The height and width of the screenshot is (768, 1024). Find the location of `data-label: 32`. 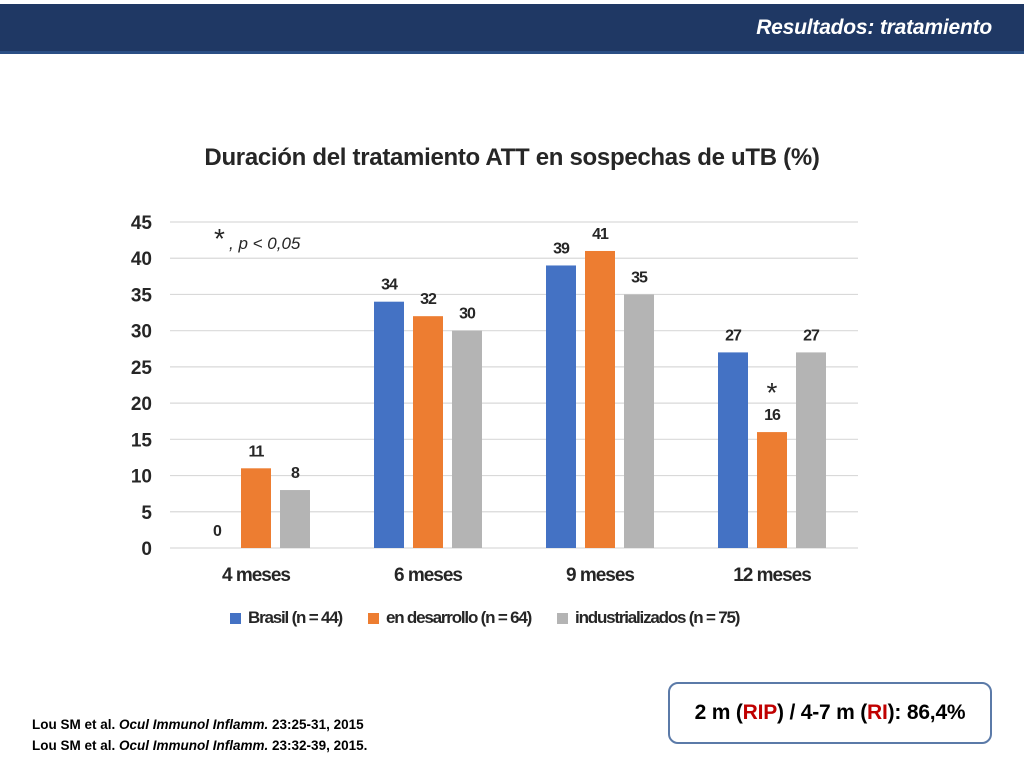

data-label: 32 is located at coordinates (428, 299).